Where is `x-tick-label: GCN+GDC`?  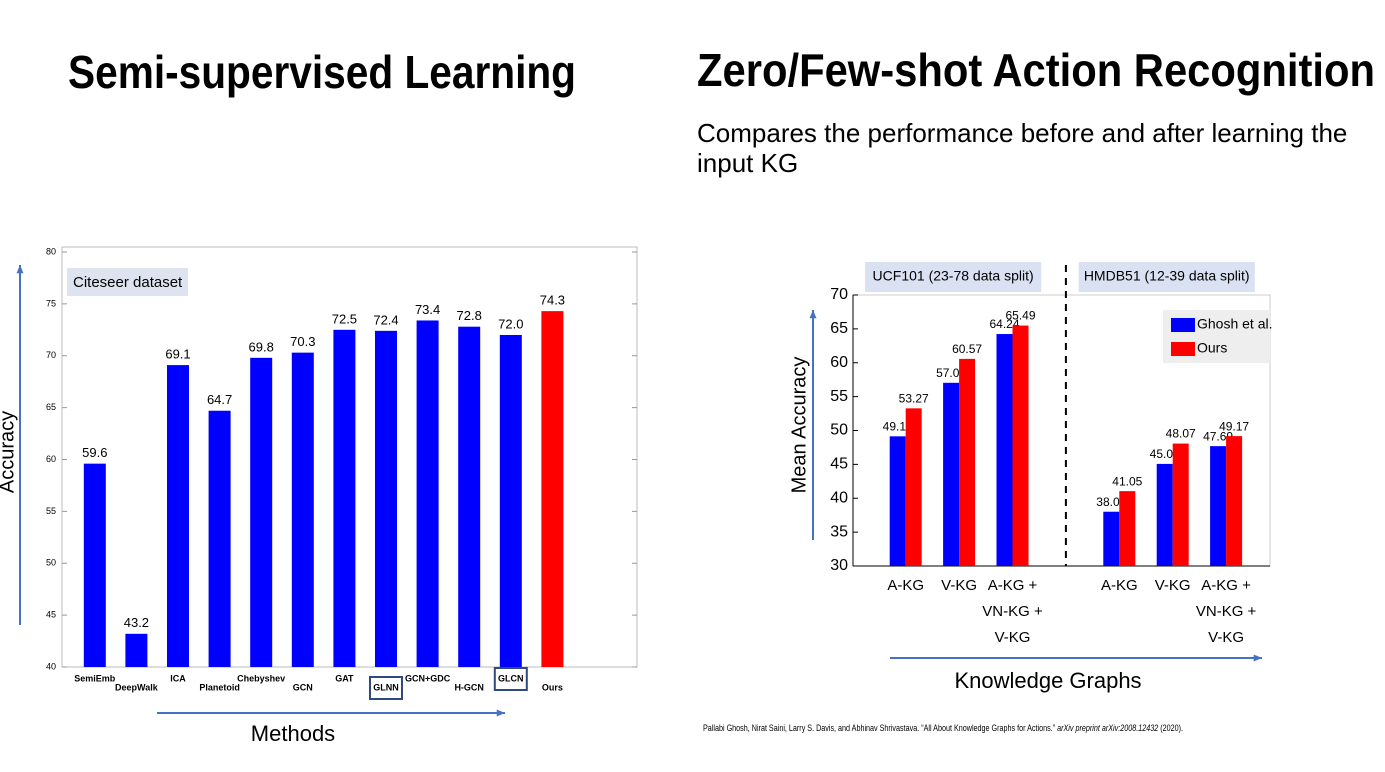
x-tick-label: GCN+GDC is located at coordinates (428, 678).